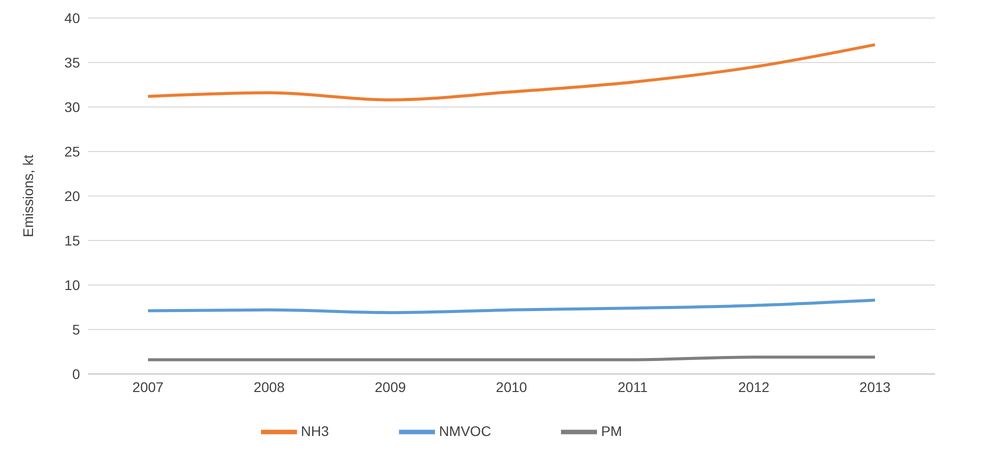  I want to click on x-tick-label: 2012, so click(754, 386).